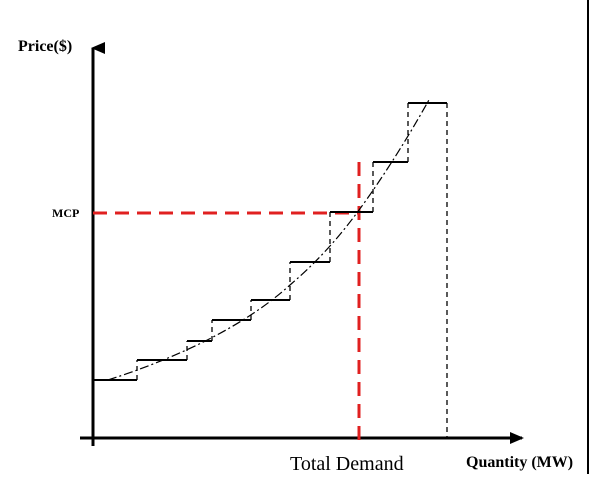 This screenshot has height=479, width=593. What do you see at coordinates (519, 462) in the screenshot?
I see `x-axis-label: Quantity (MW)` at bounding box center [519, 462].